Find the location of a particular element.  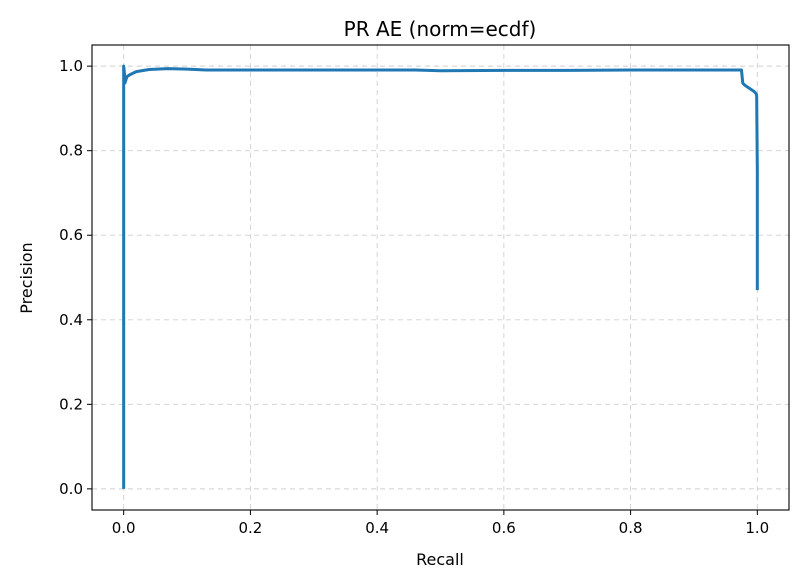

y-axis-label: Precision is located at coordinates (26, 277).